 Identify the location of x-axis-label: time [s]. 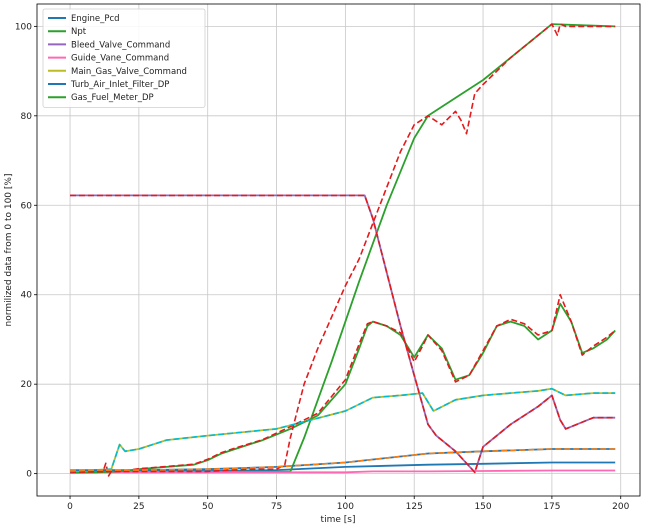
(338, 520).